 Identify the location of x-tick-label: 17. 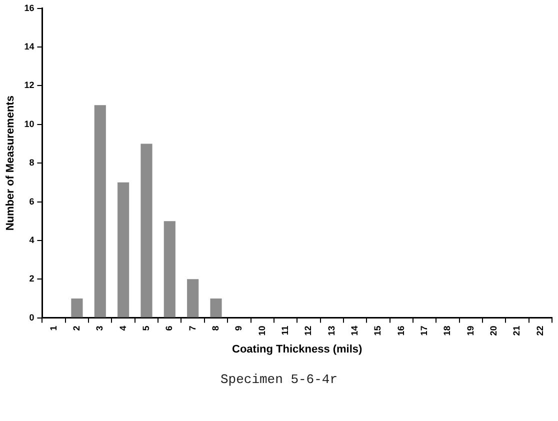
(424, 331).